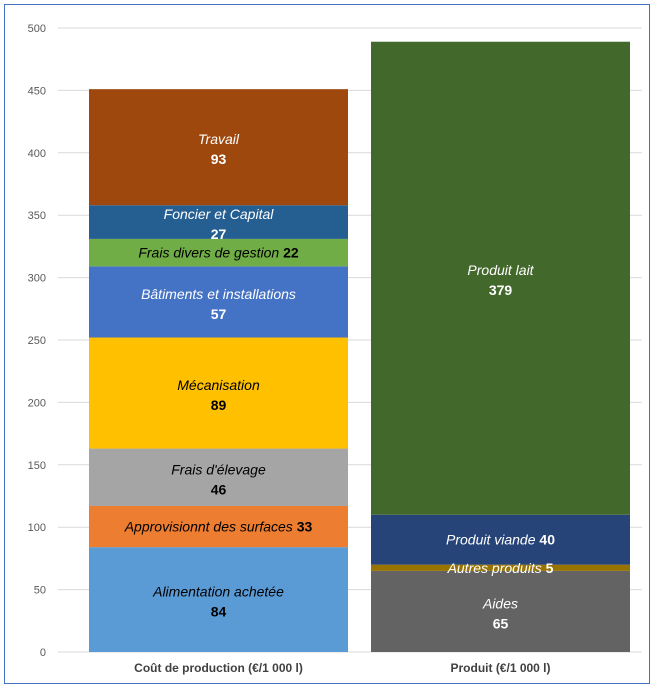  What do you see at coordinates (219, 214) in the screenshot?
I see `segment-label: Foncier et Capital` at bounding box center [219, 214].